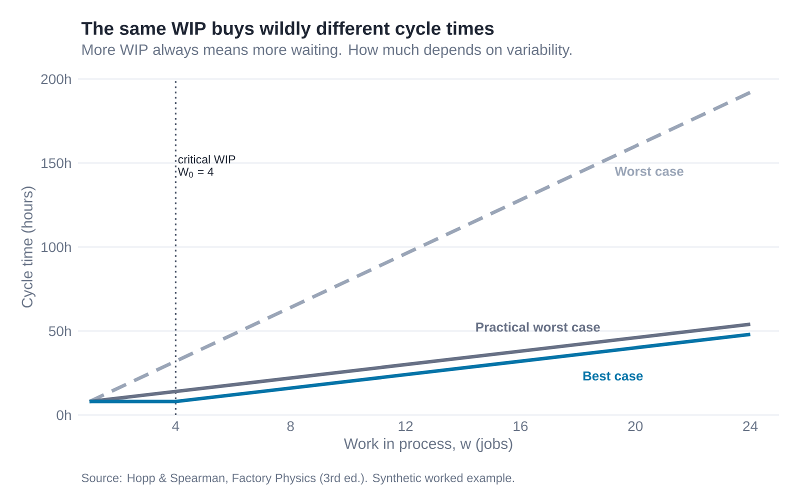  I want to click on x-tick-label: 12, so click(405, 426).